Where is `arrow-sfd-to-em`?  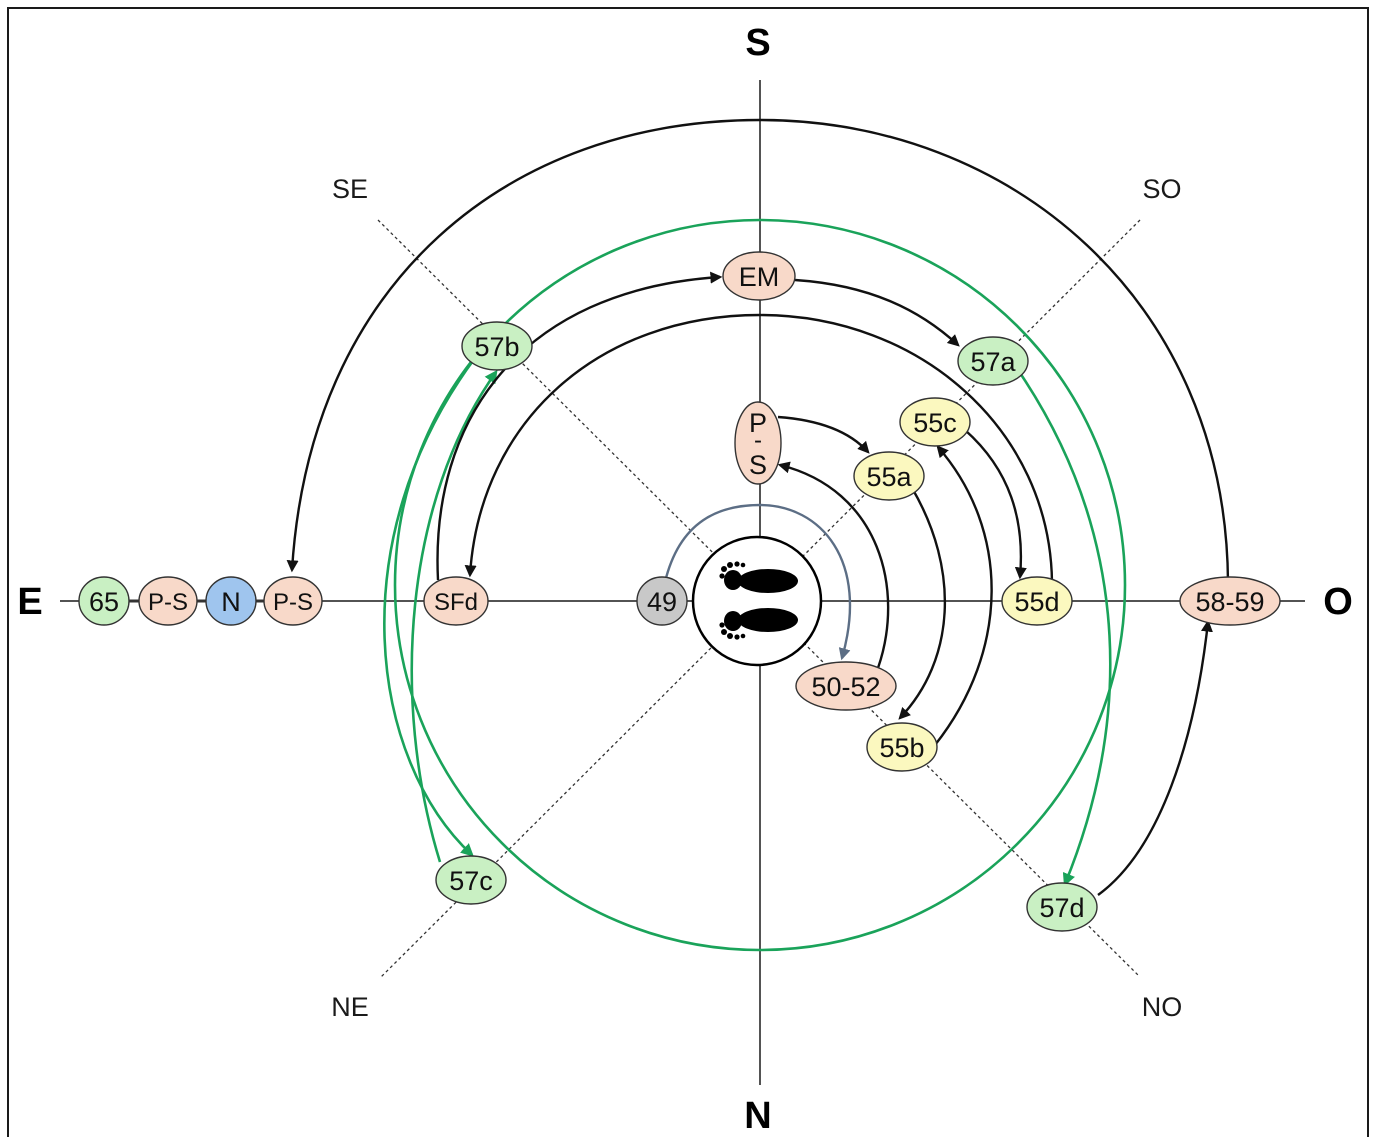
arrow-sfd-to-em is located at coordinates (579, 426).